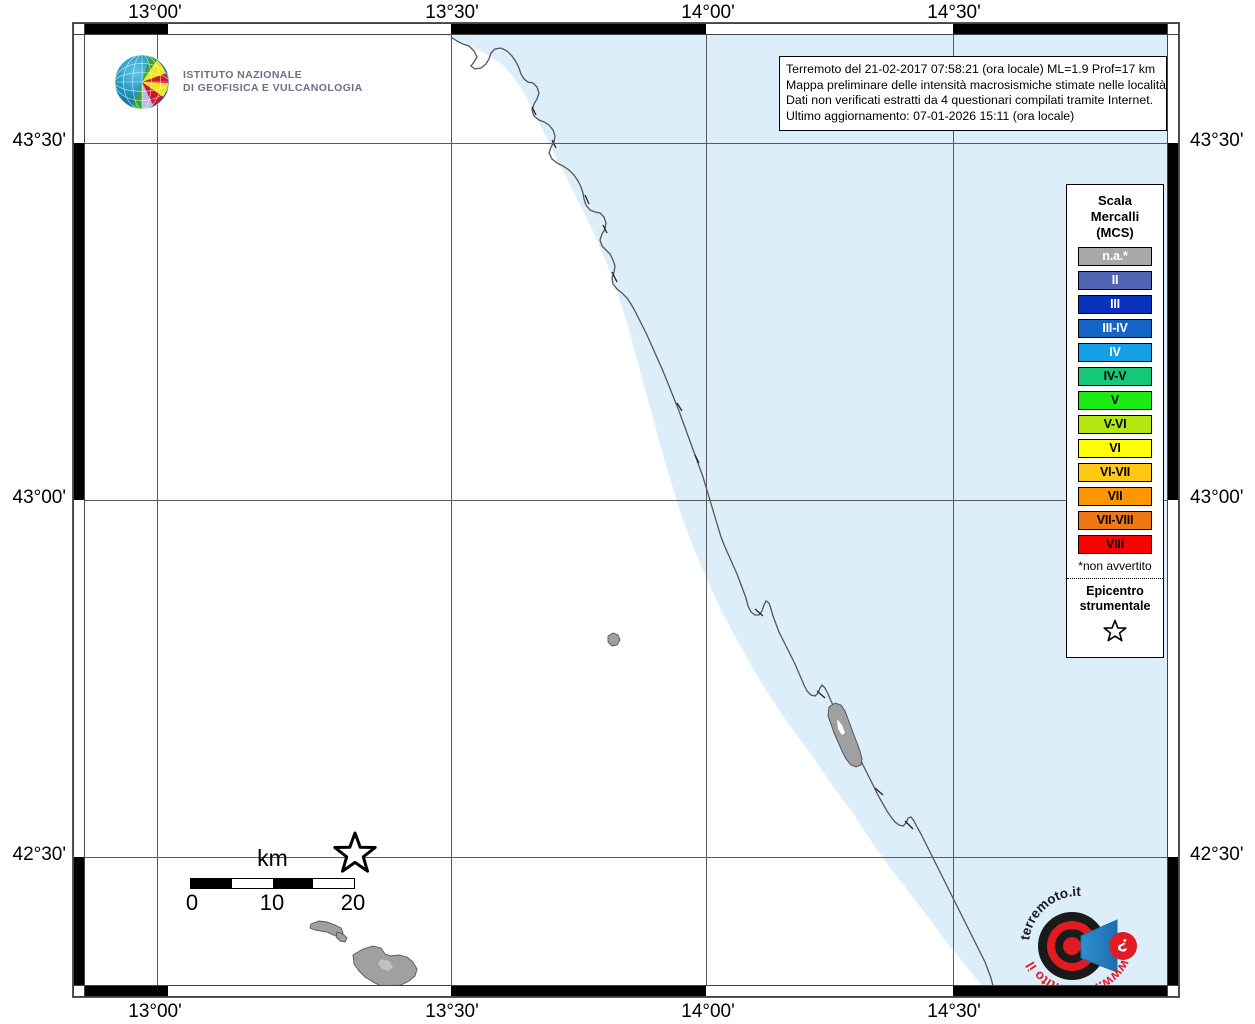  I want to click on mcs-legend-swatch-iv-v: IV-V, so click(1115, 376).